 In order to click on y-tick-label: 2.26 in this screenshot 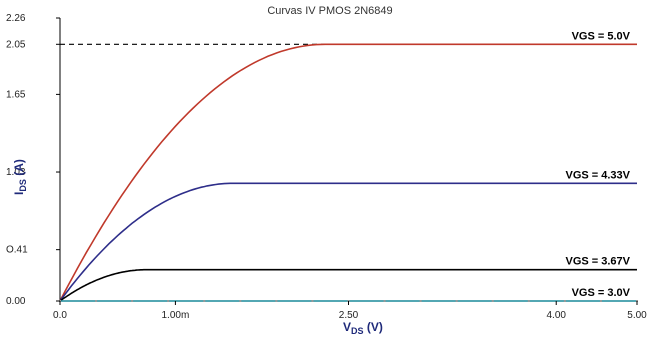, I will do `click(16, 18)`.